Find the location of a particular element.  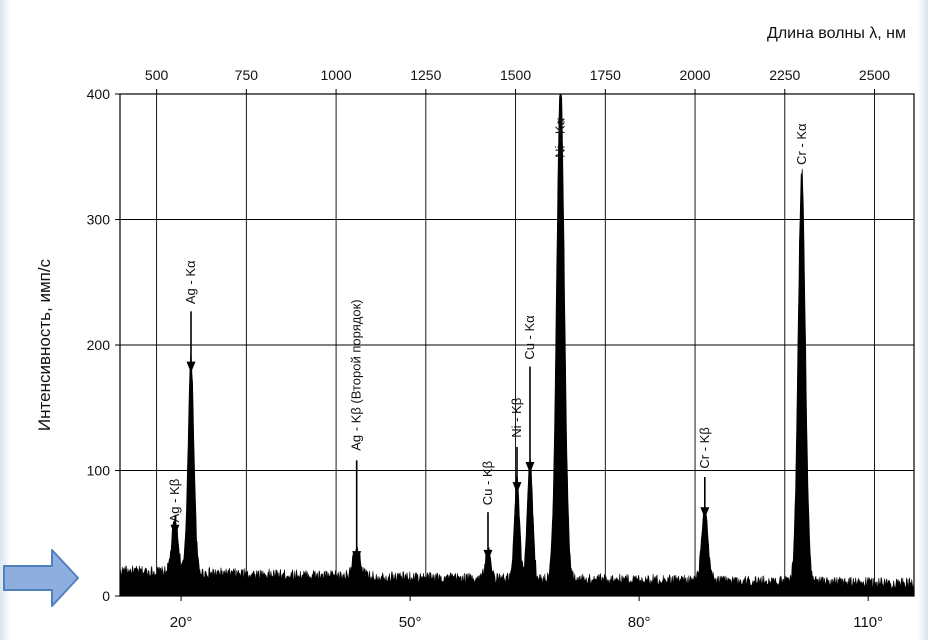

peak-label: Ni - Kα is located at coordinates (560, 137).